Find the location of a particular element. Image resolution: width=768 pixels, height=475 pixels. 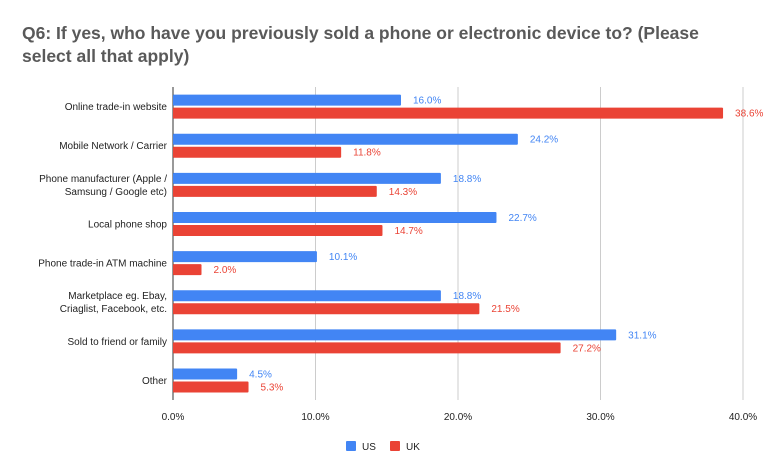

legend-label-us: US is located at coordinates (369, 447).